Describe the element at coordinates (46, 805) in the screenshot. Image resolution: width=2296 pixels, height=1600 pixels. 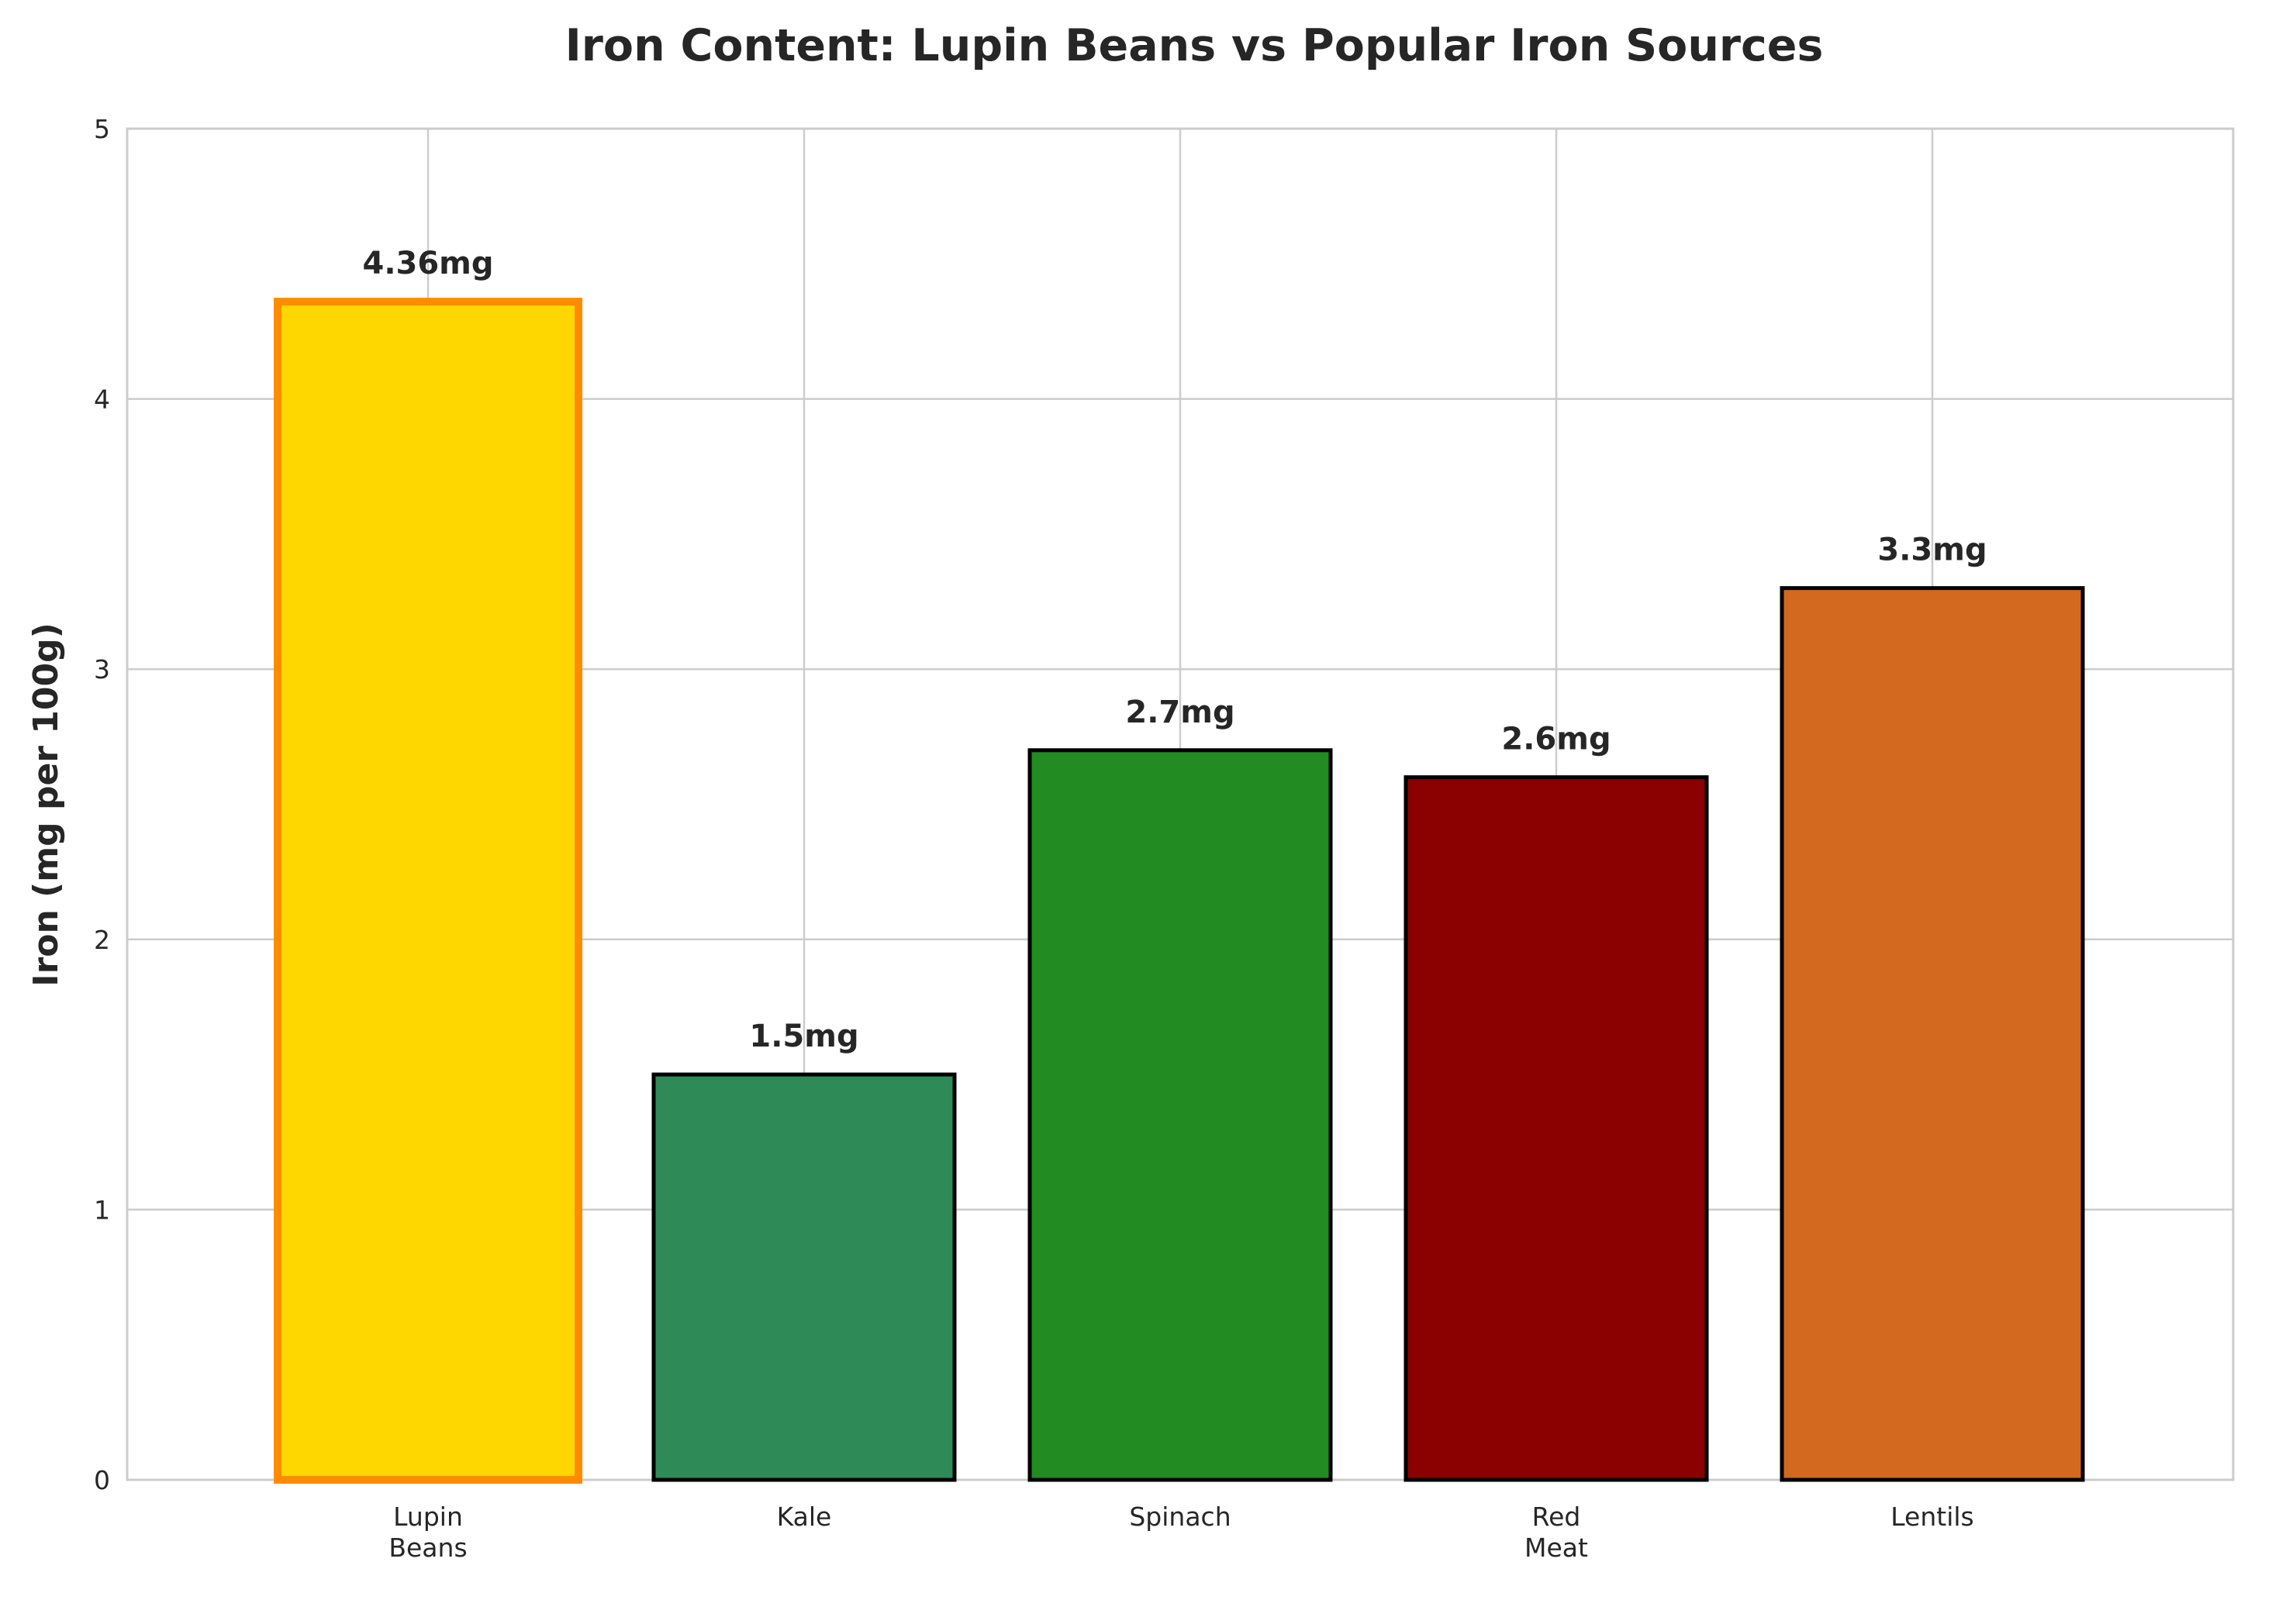
I see `y-axis-label: Iron (mg per 100g)` at that location.